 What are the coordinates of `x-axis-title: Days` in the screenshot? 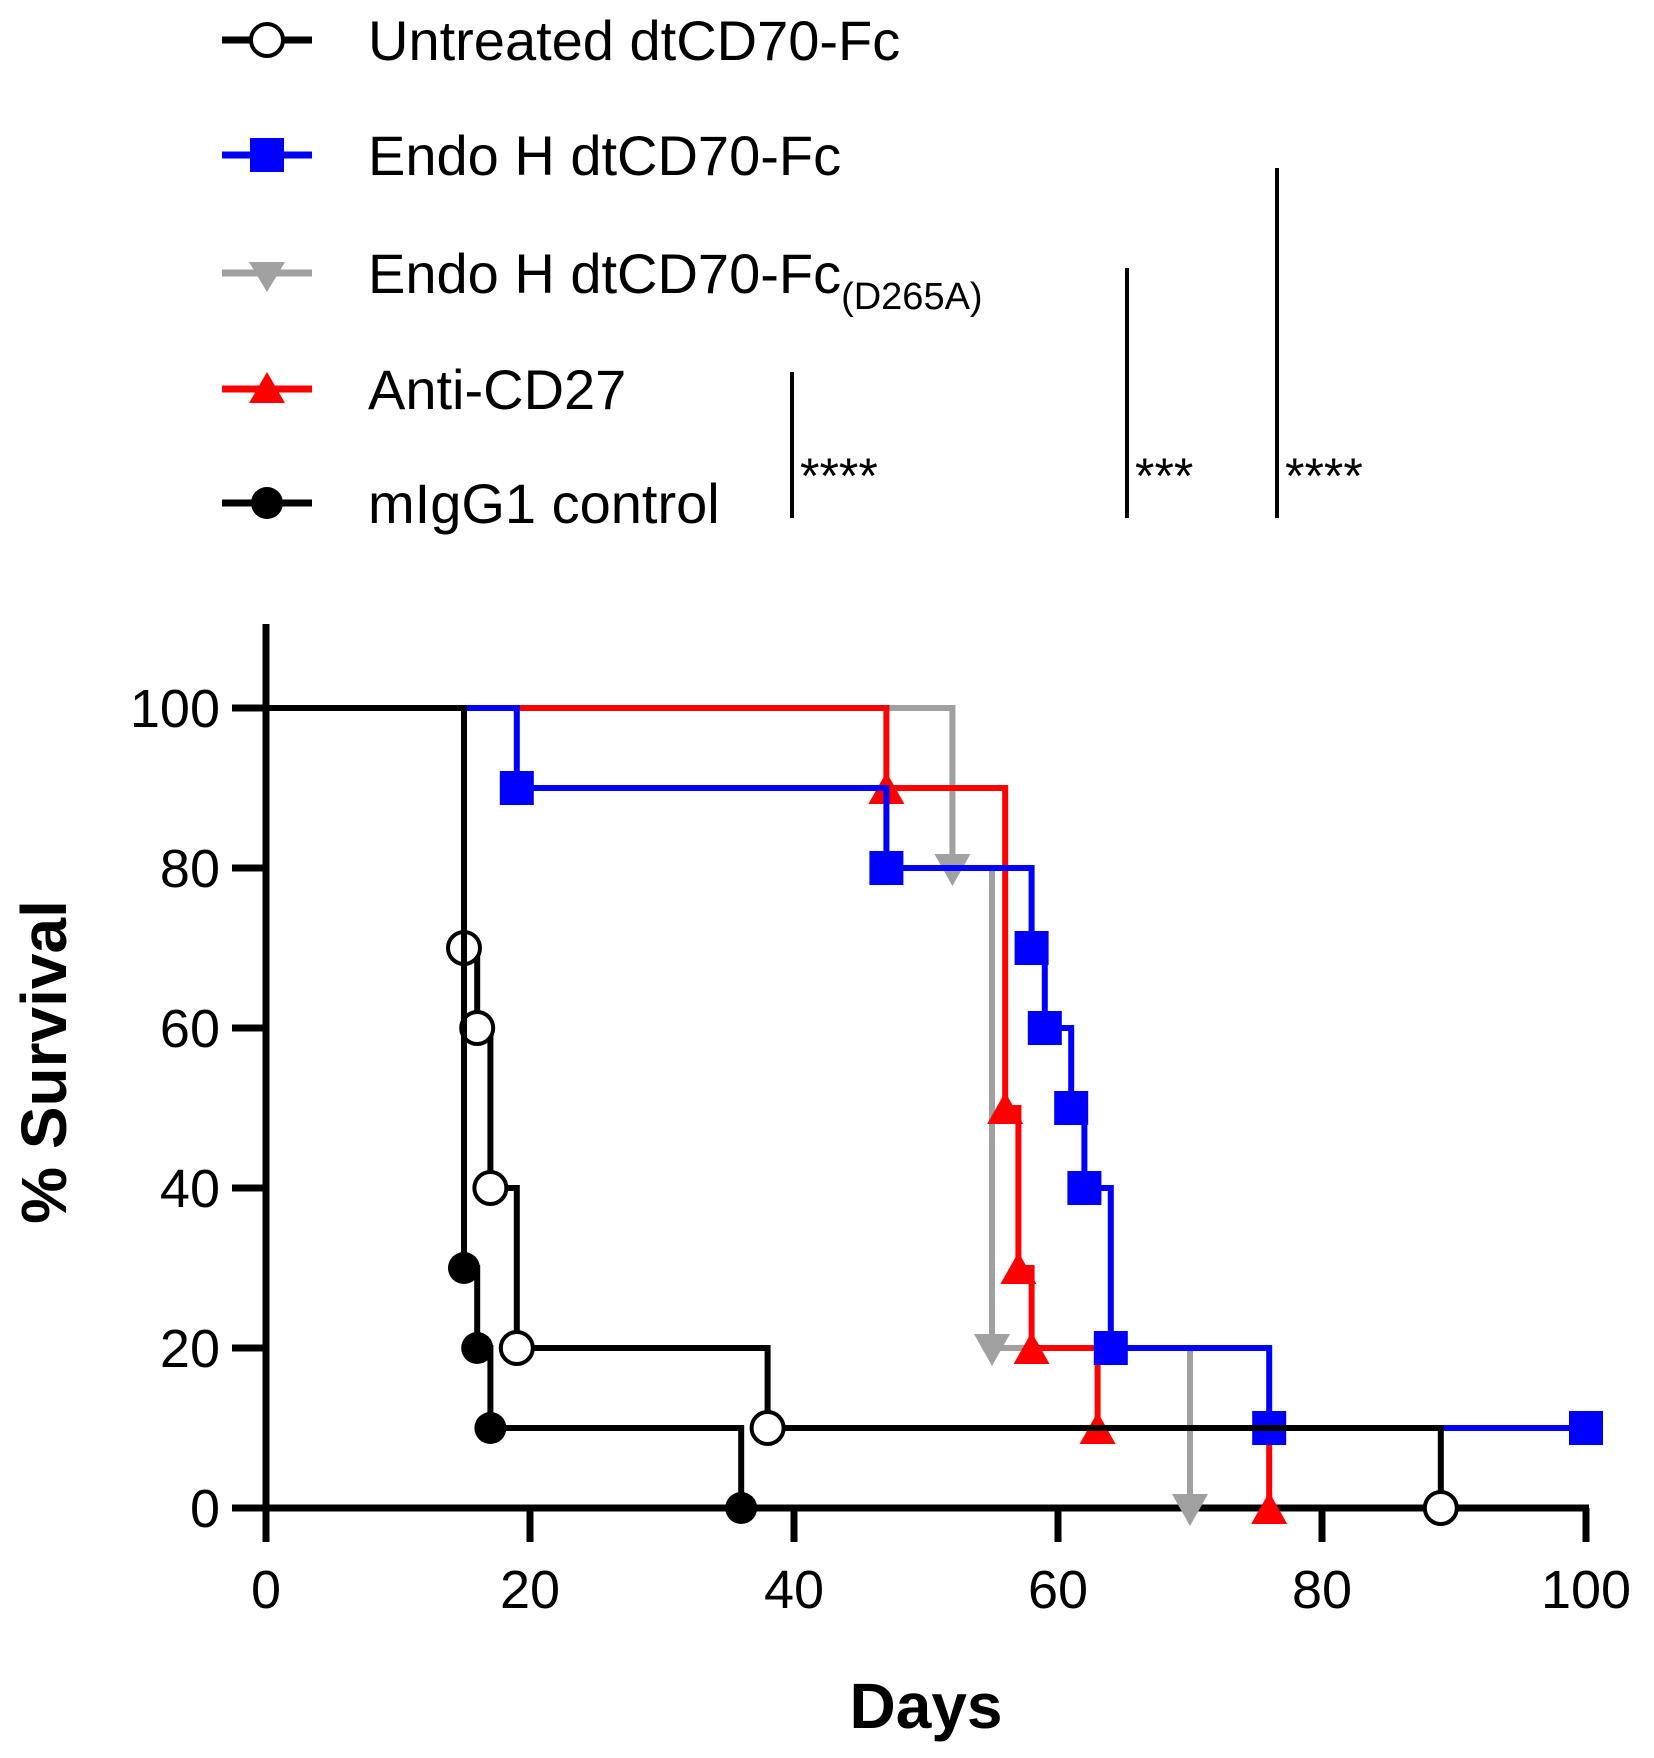 It's located at (926, 1706).